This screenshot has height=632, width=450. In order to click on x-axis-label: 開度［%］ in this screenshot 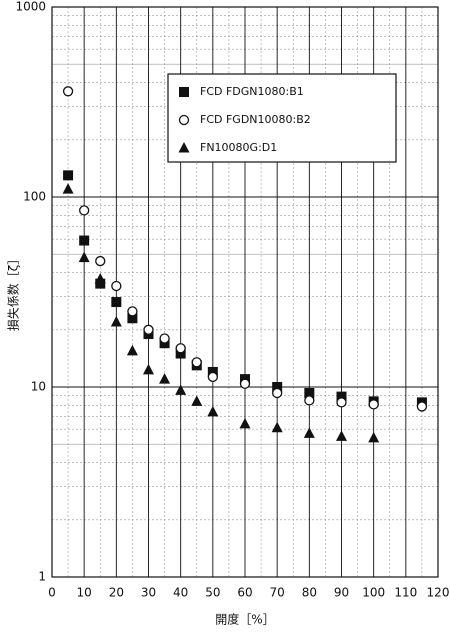, I will do `click(244, 619)`.